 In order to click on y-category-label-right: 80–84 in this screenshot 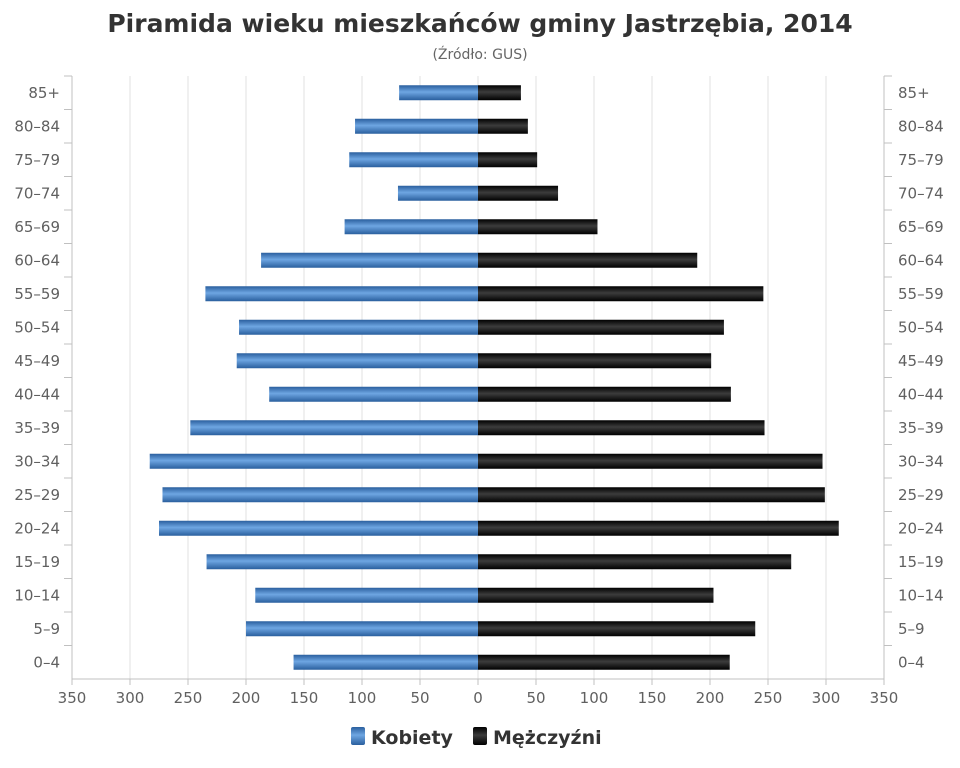, I will do `click(921, 126)`.